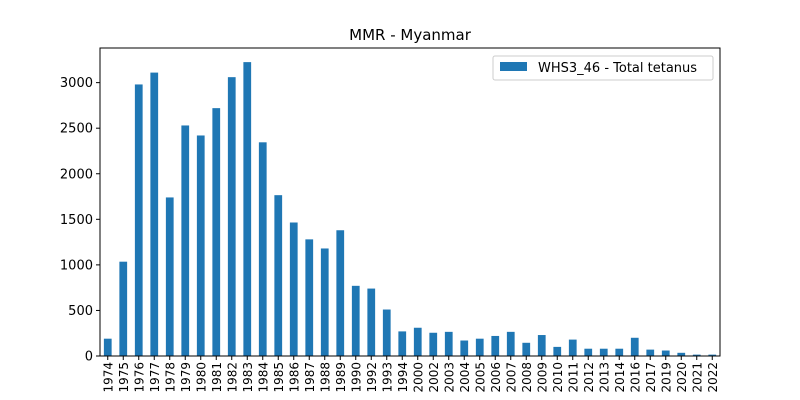 The width and height of the screenshot is (800, 400). I want to click on bar-1990, so click(355, 320).